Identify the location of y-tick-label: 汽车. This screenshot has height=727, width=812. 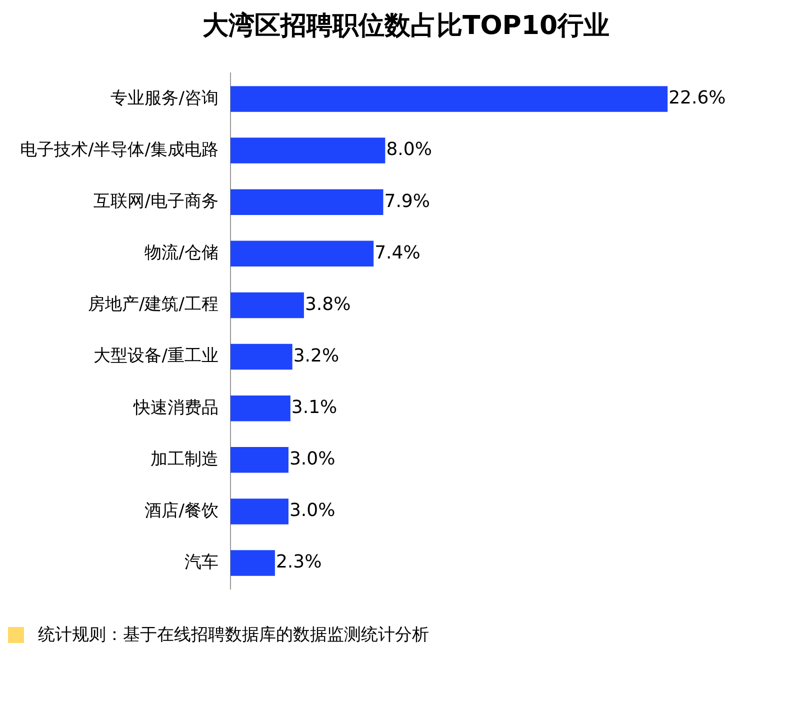
(201, 562).